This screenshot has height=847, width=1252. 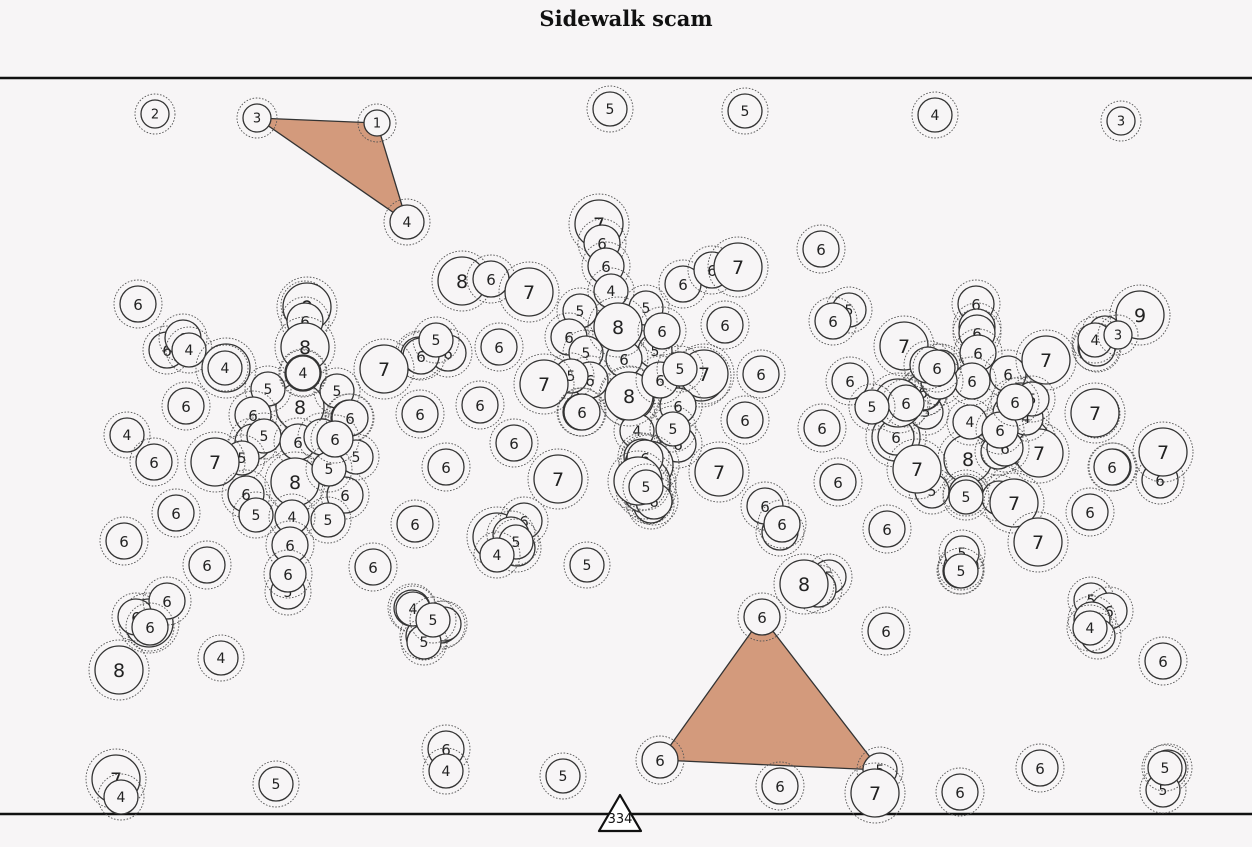 I want to click on number-node: 2, so click(x=155, y=114).